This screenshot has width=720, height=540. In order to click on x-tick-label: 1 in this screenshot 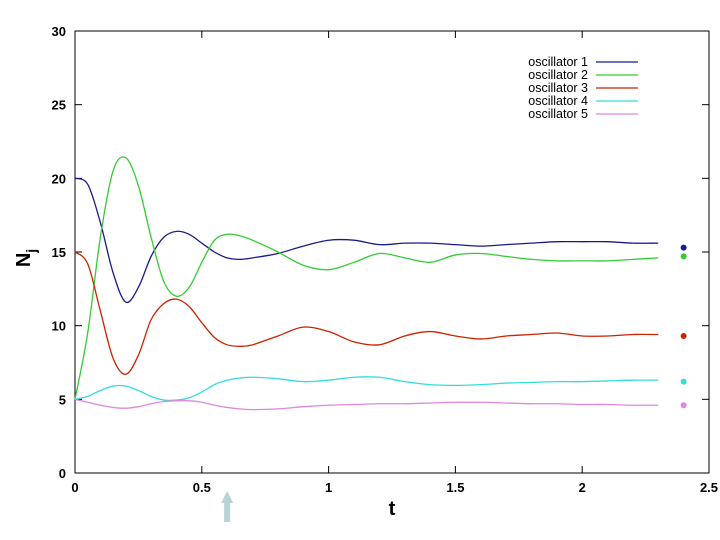, I will do `click(328, 487)`.